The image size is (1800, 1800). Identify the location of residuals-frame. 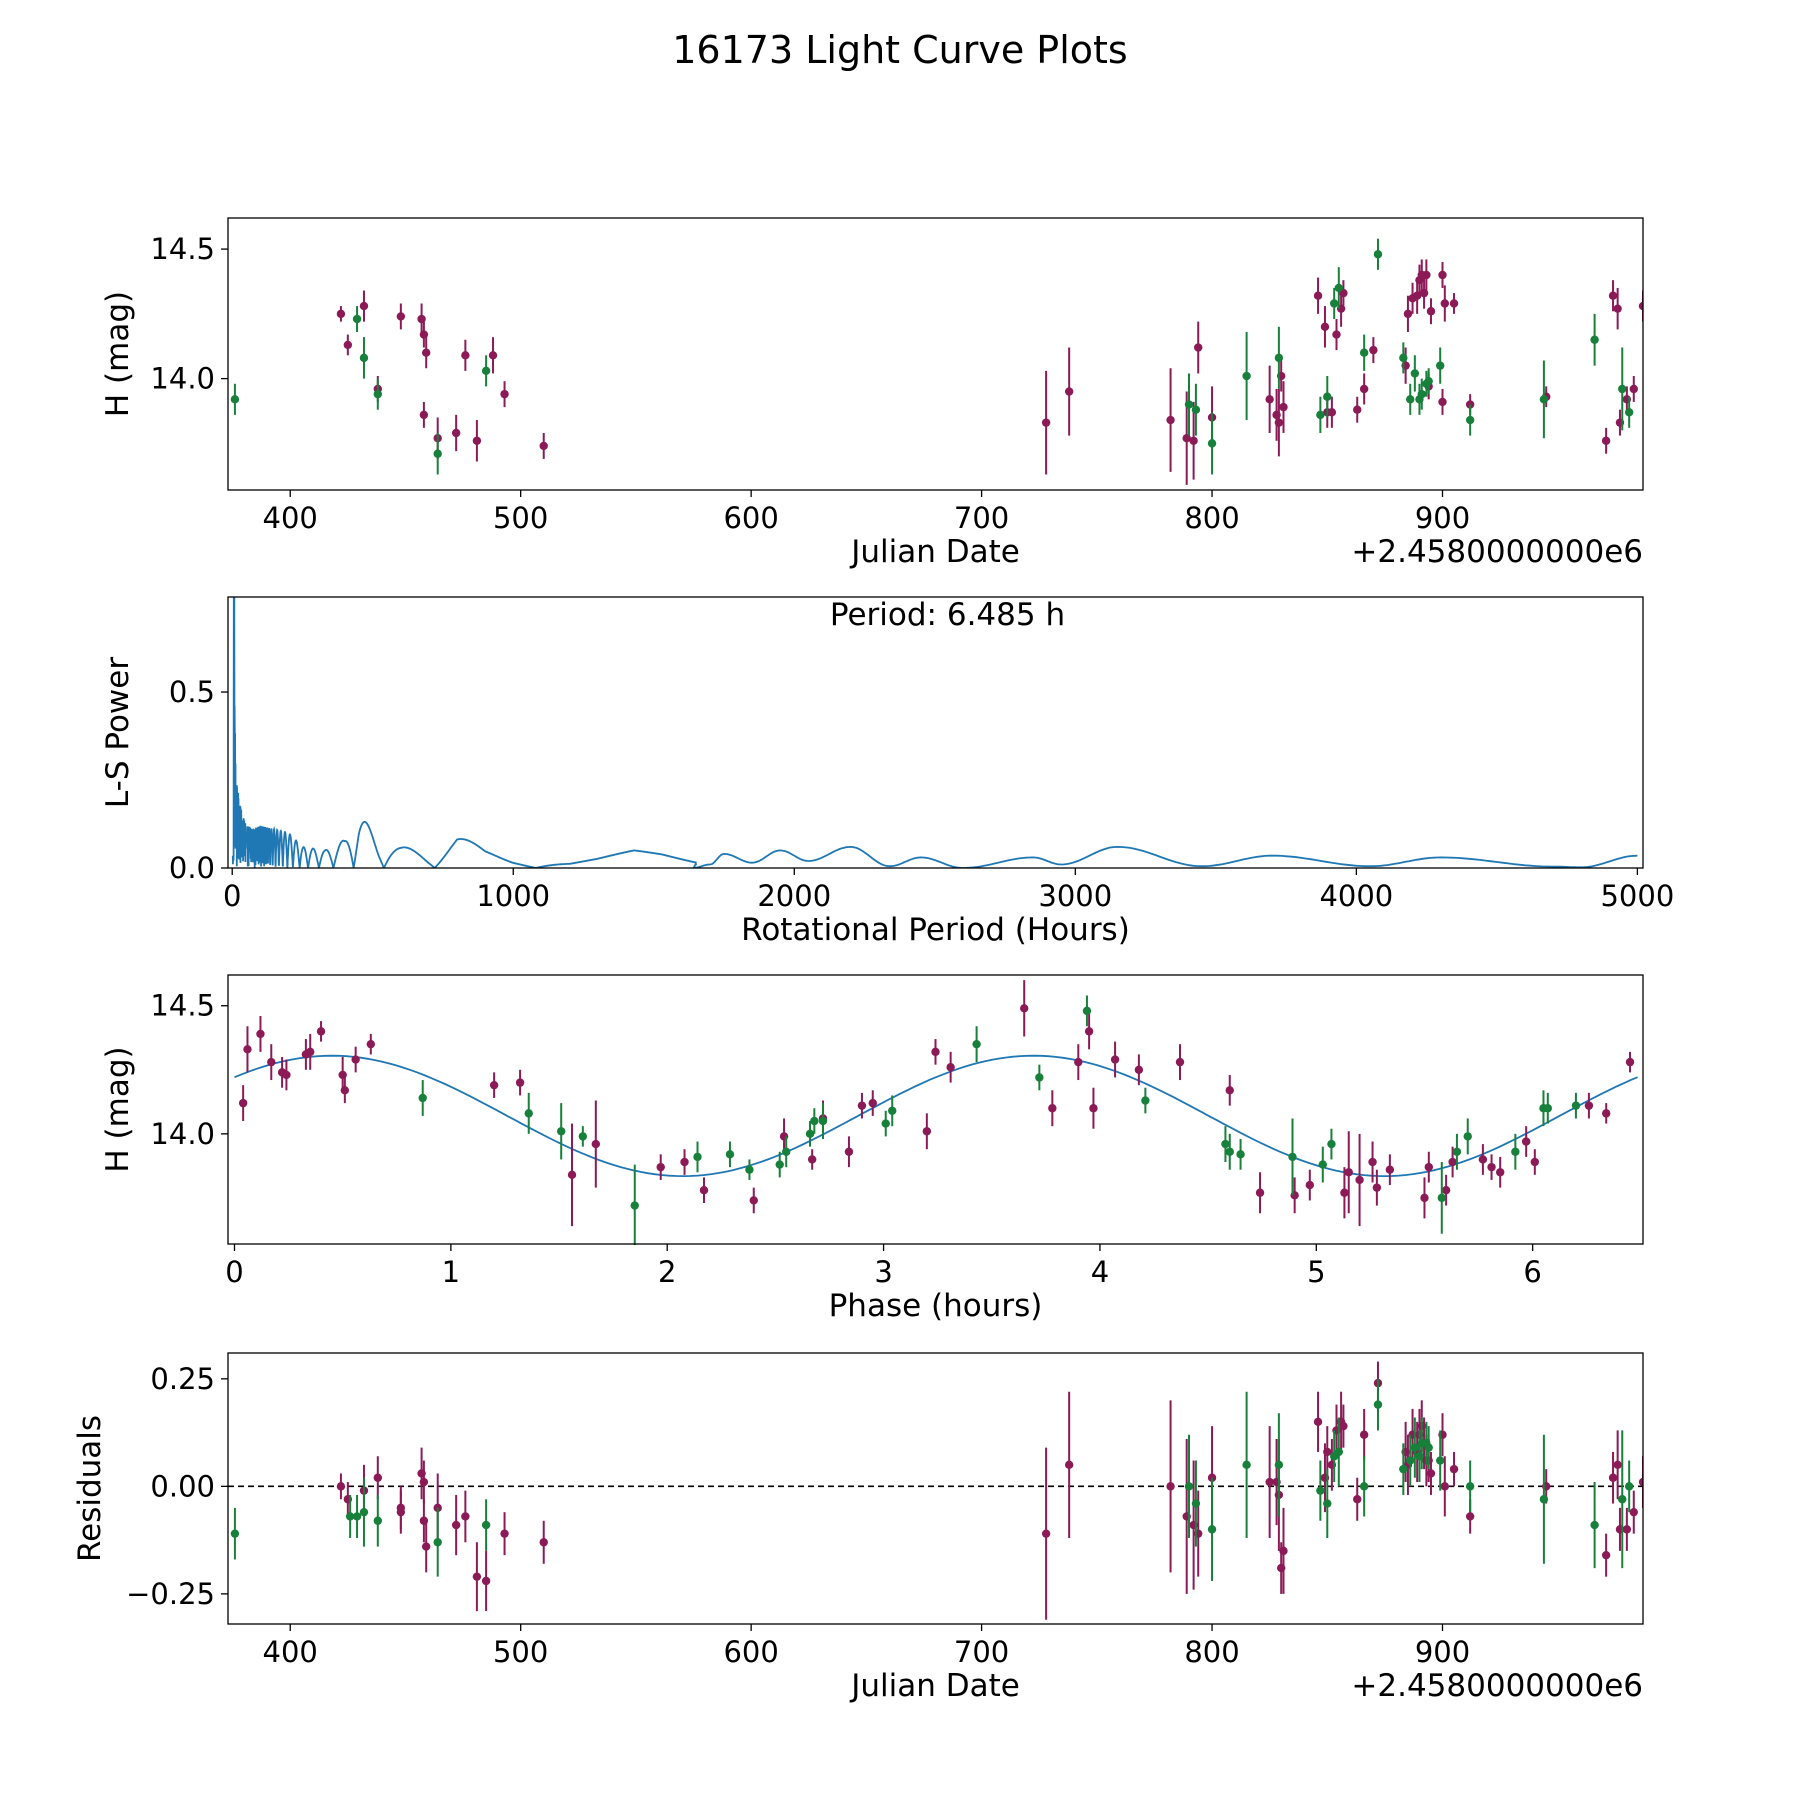
(935, 1488).